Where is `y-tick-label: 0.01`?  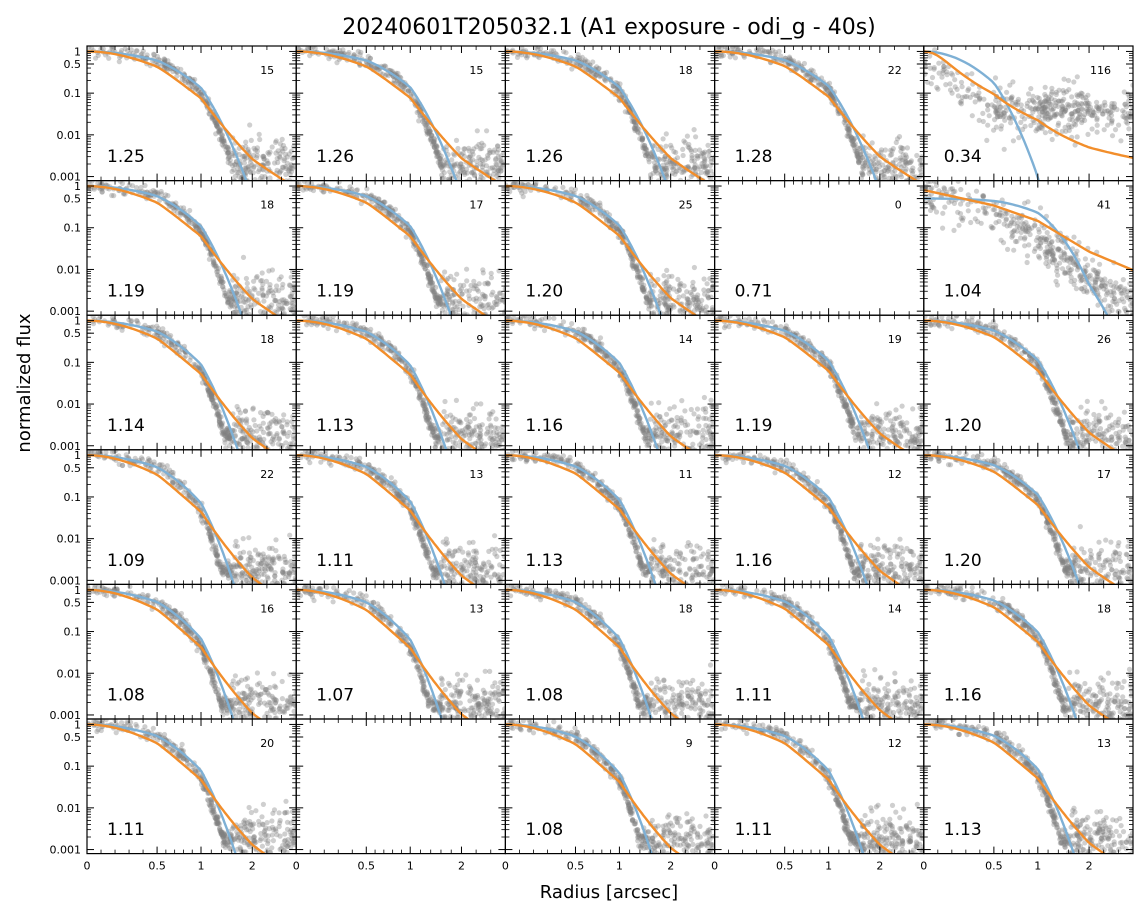 y-tick-label: 0.01 is located at coordinates (69, 135).